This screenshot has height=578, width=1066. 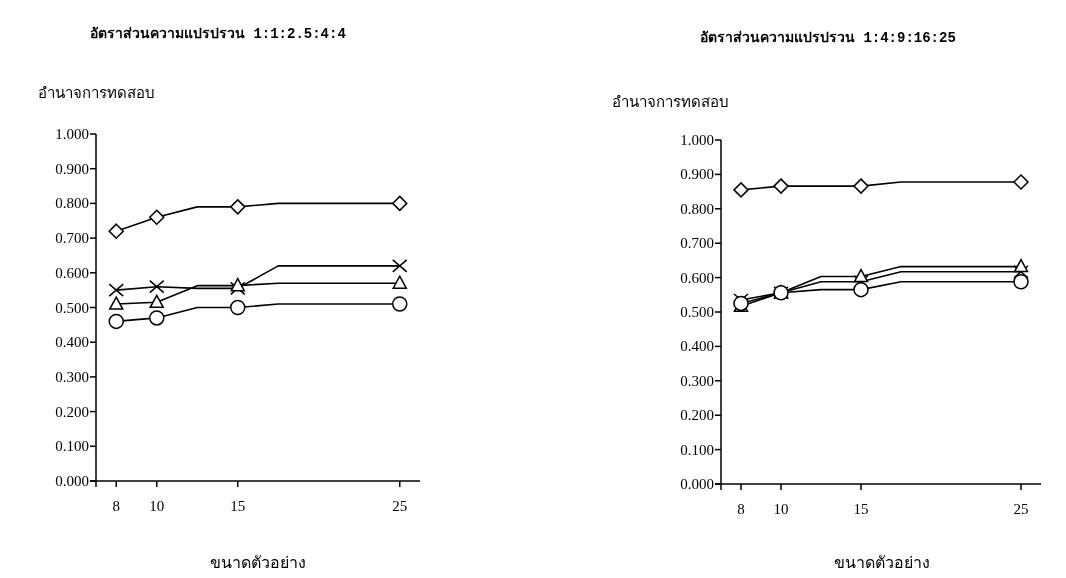 What do you see at coordinates (828, 38) in the screenshot?
I see `chart-title: อัตราส่วนความแปรปรวน 1:4:9:16:25` at bounding box center [828, 38].